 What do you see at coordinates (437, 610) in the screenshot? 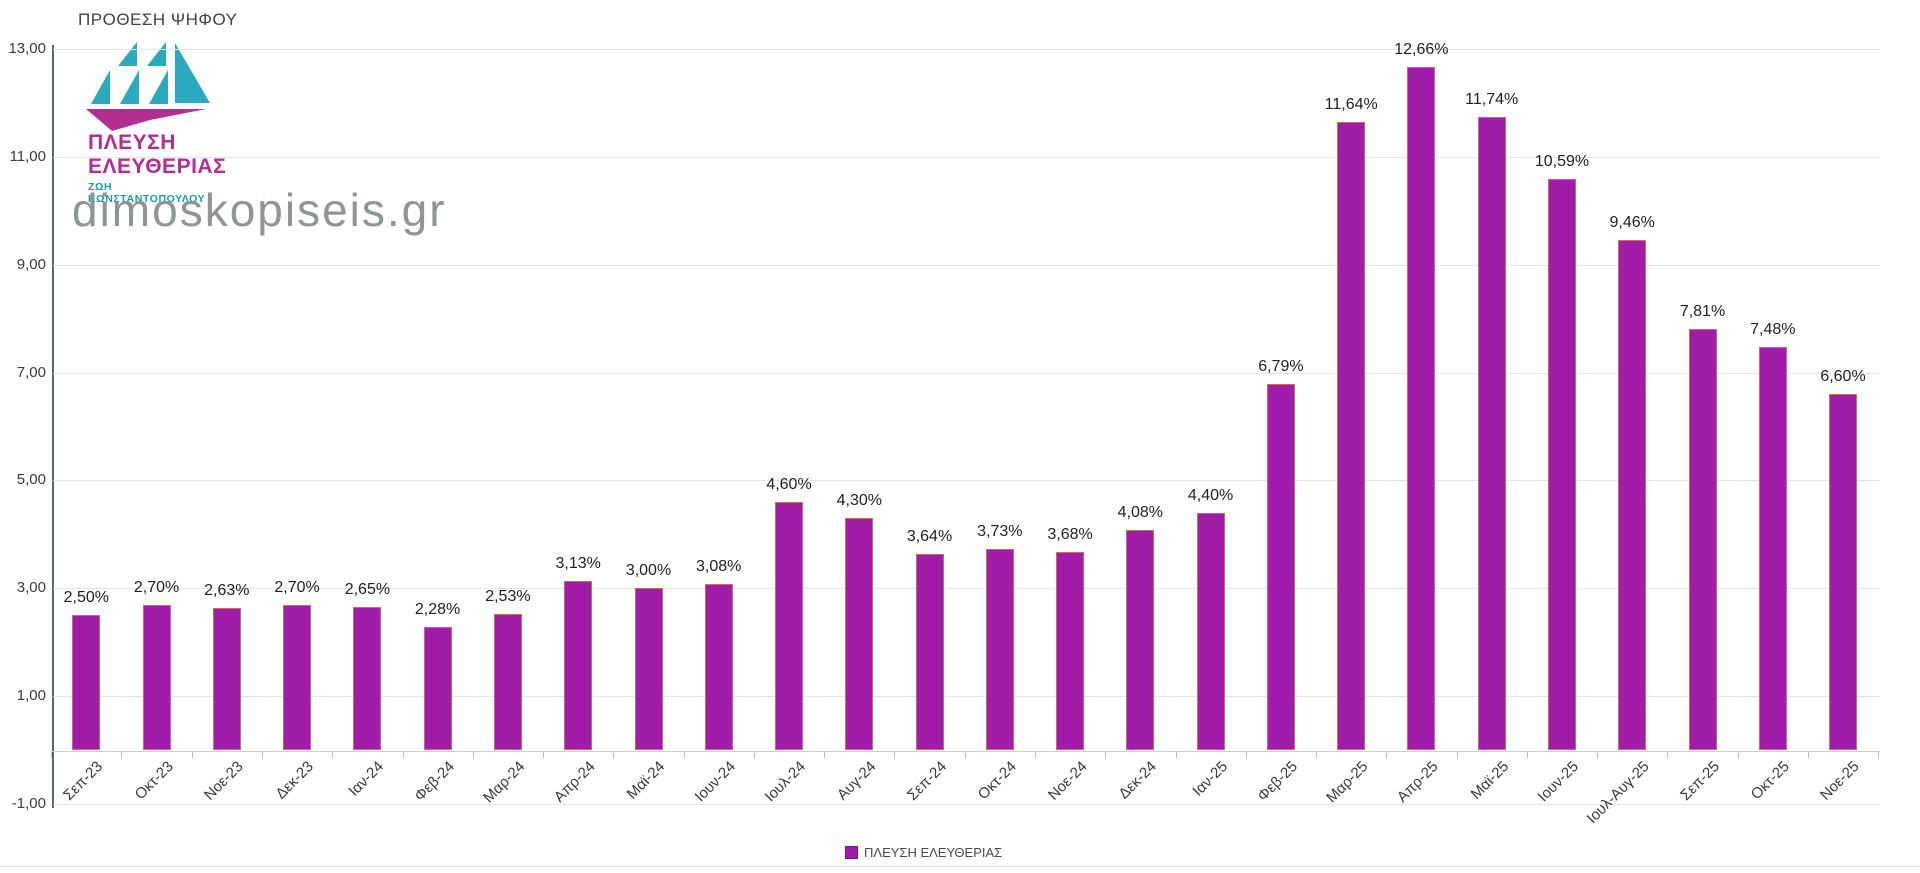
I see `bar-value-label: 2,28%` at bounding box center [437, 610].